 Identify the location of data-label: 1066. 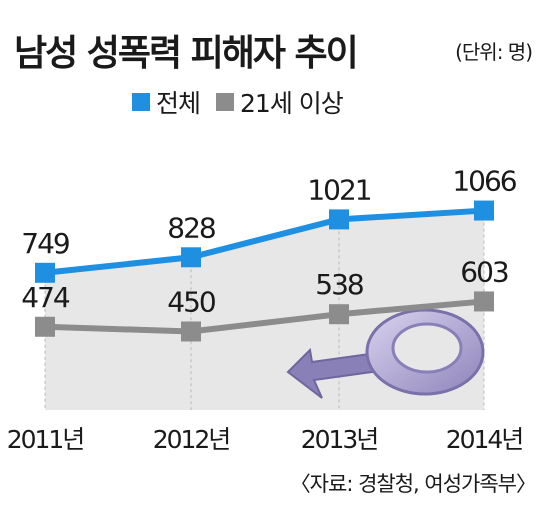
(484, 181).